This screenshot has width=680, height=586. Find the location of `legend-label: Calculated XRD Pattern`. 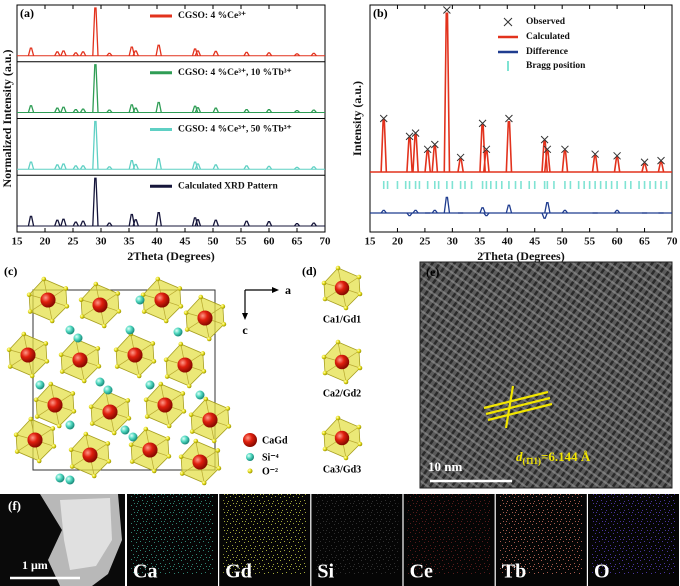

legend-label: Calculated XRD Pattern is located at coordinates (228, 186).